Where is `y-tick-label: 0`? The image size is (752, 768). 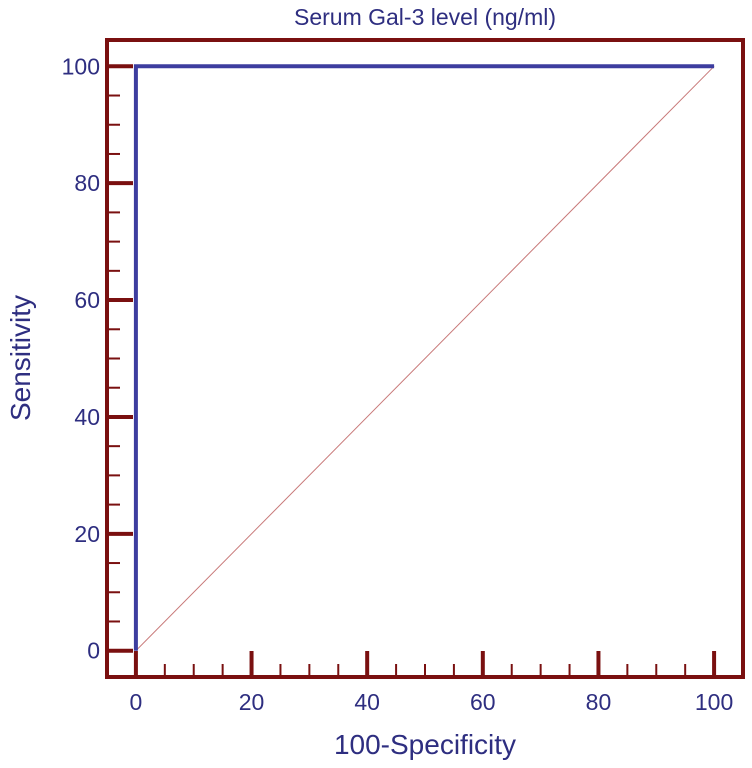 y-tick-label: 0 is located at coordinates (93, 651).